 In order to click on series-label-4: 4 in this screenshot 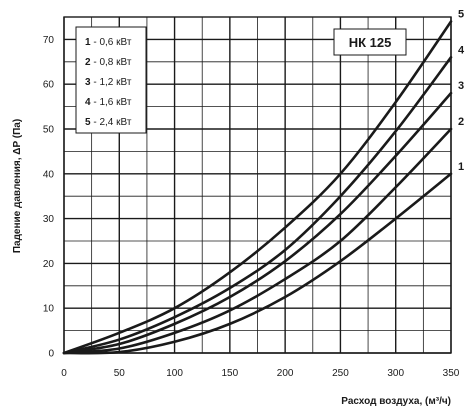, I will do `click(461, 50)`.